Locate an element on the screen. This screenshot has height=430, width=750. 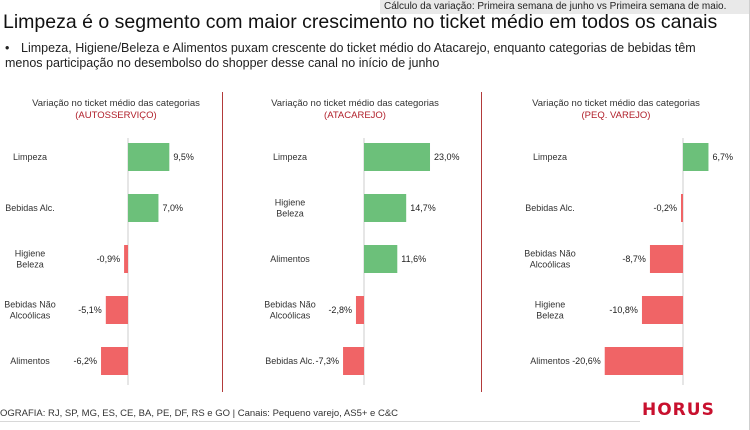
data-label: -0,2% is located at coordinates (665, 208).